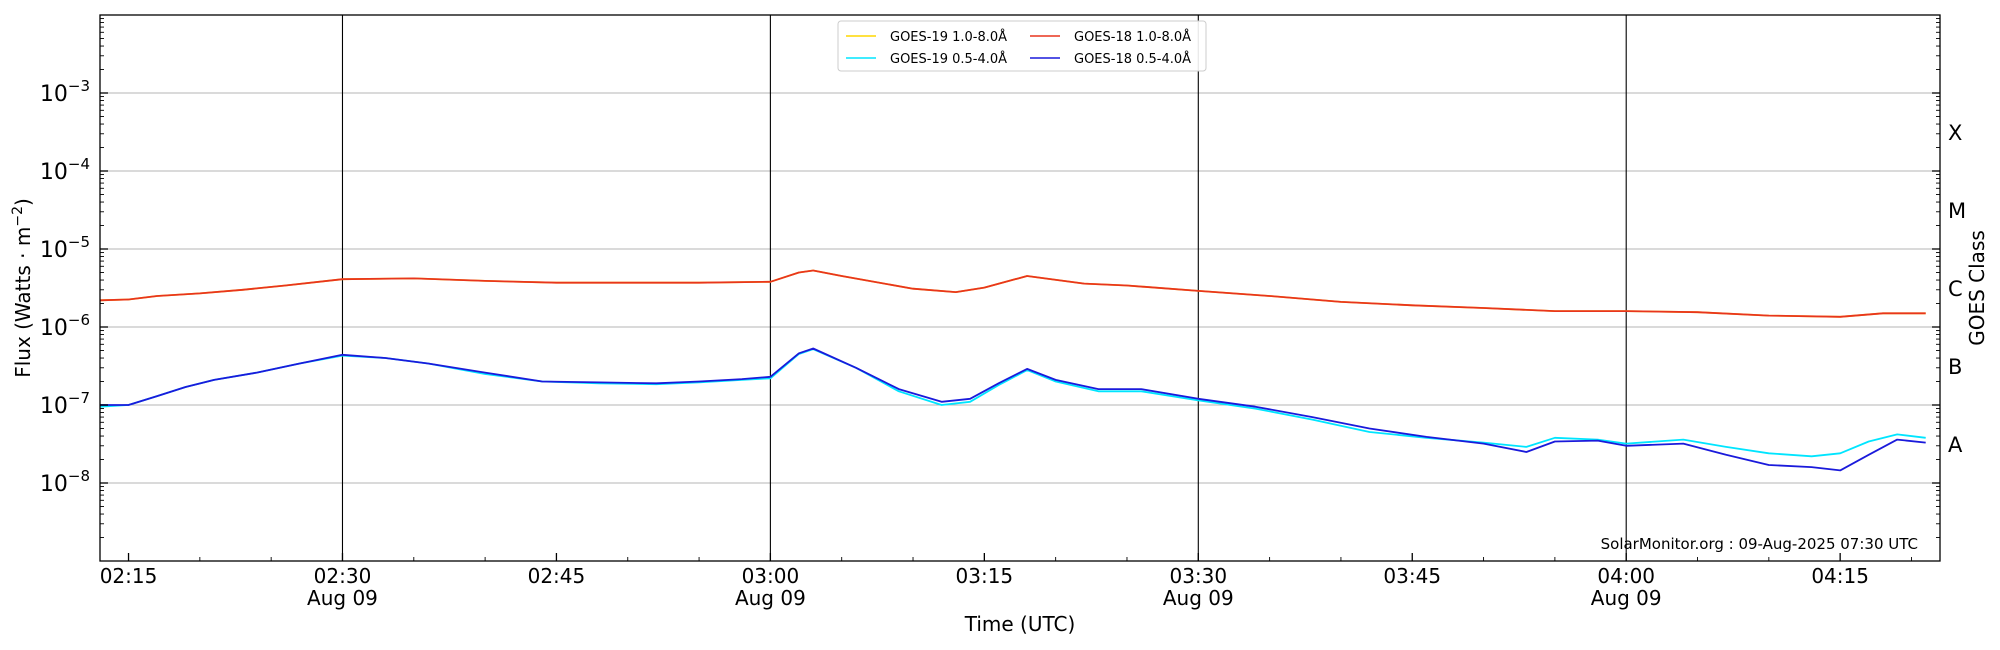 Image resolution: width=2000 pixels, height=650 pixels. What do you see at coordinates (1977, 288) in the screenshot?
I see `goes-class-axis-label: GOES Class` at bounding box center [1977, 288].